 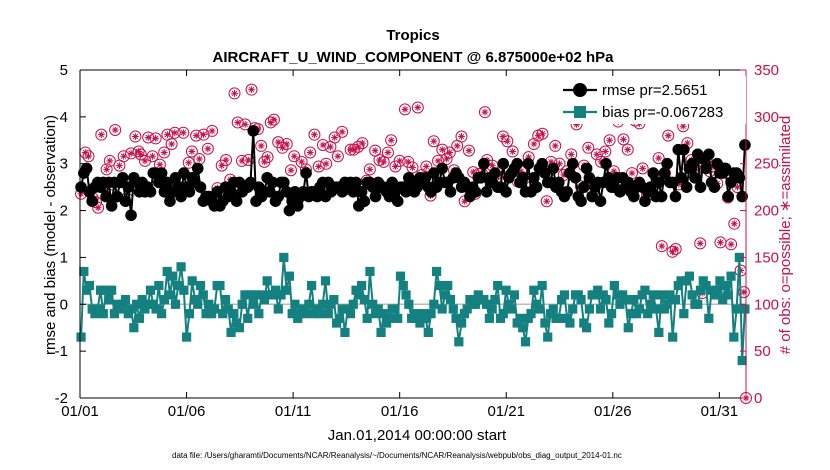 I want to click on legend-bias-marker, so click(x=580, y=112).